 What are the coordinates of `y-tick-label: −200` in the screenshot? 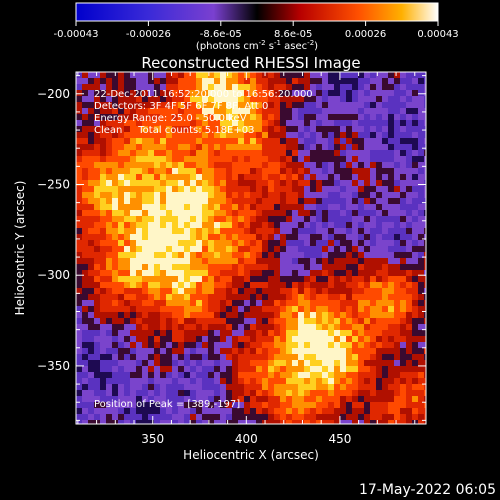 It's located at (53, 94).